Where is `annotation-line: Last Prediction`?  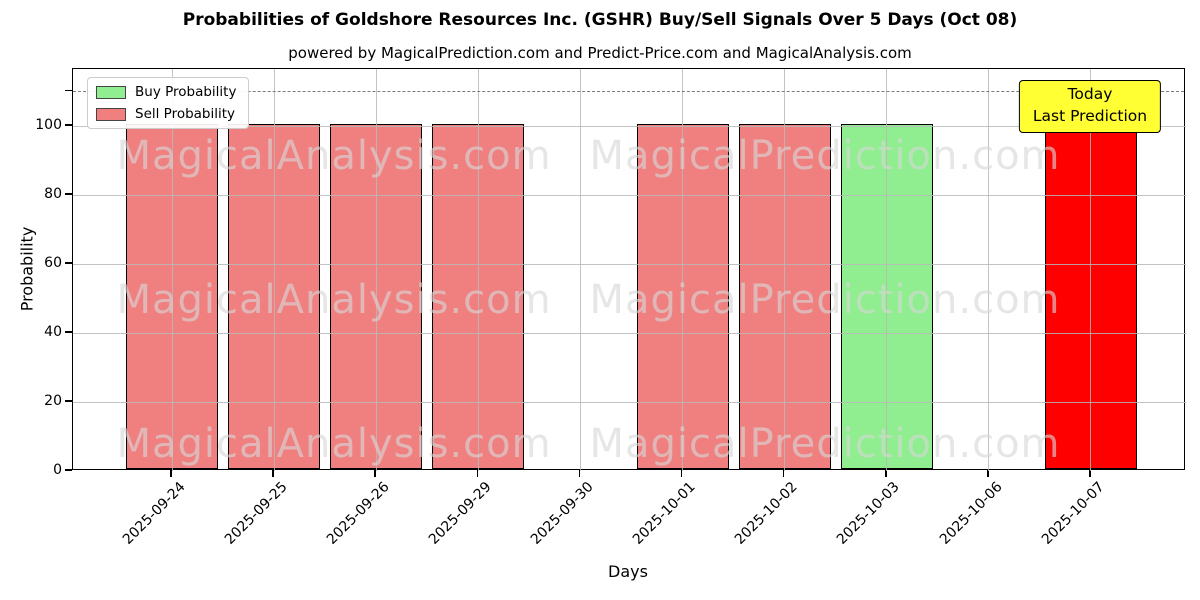 annotation-line: Last Prediction is located at coordinates (1090, 116).